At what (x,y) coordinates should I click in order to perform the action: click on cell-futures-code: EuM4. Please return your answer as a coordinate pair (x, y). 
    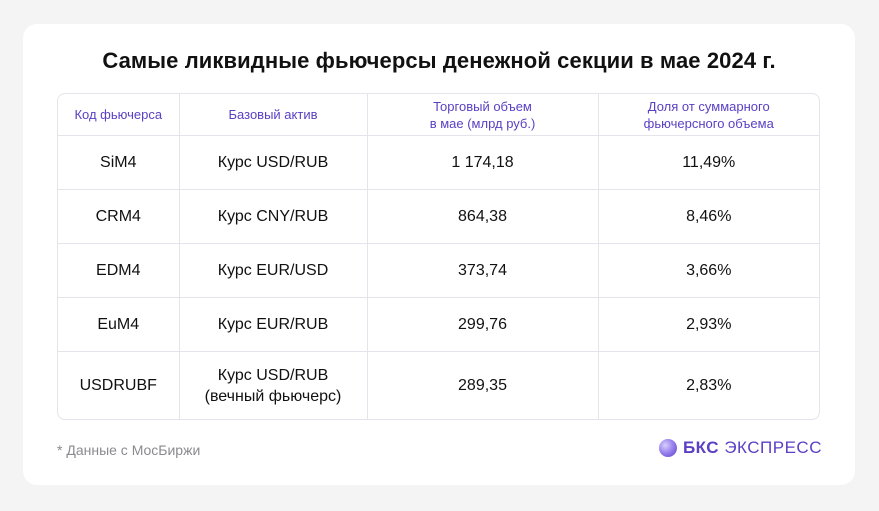
    Looking at the image, I should click on (119, 324).